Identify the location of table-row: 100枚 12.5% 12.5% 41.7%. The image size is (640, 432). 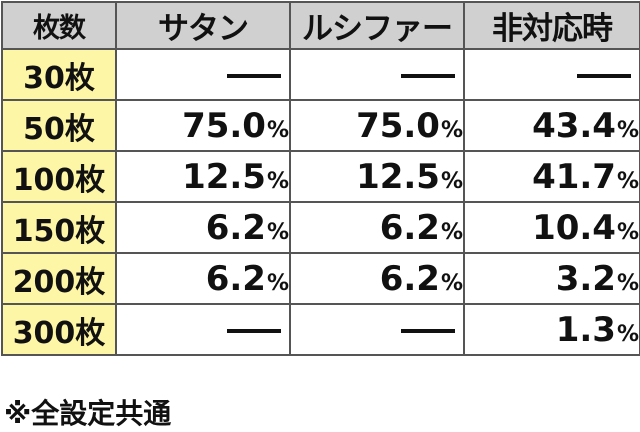
(320, 176).